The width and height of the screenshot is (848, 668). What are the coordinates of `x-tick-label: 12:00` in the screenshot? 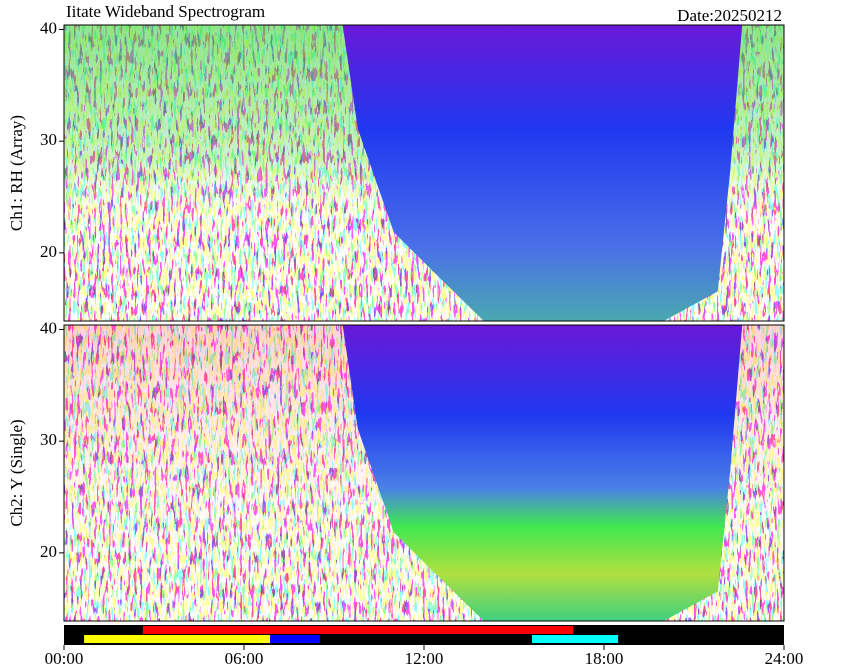 It's located at (424, 658).